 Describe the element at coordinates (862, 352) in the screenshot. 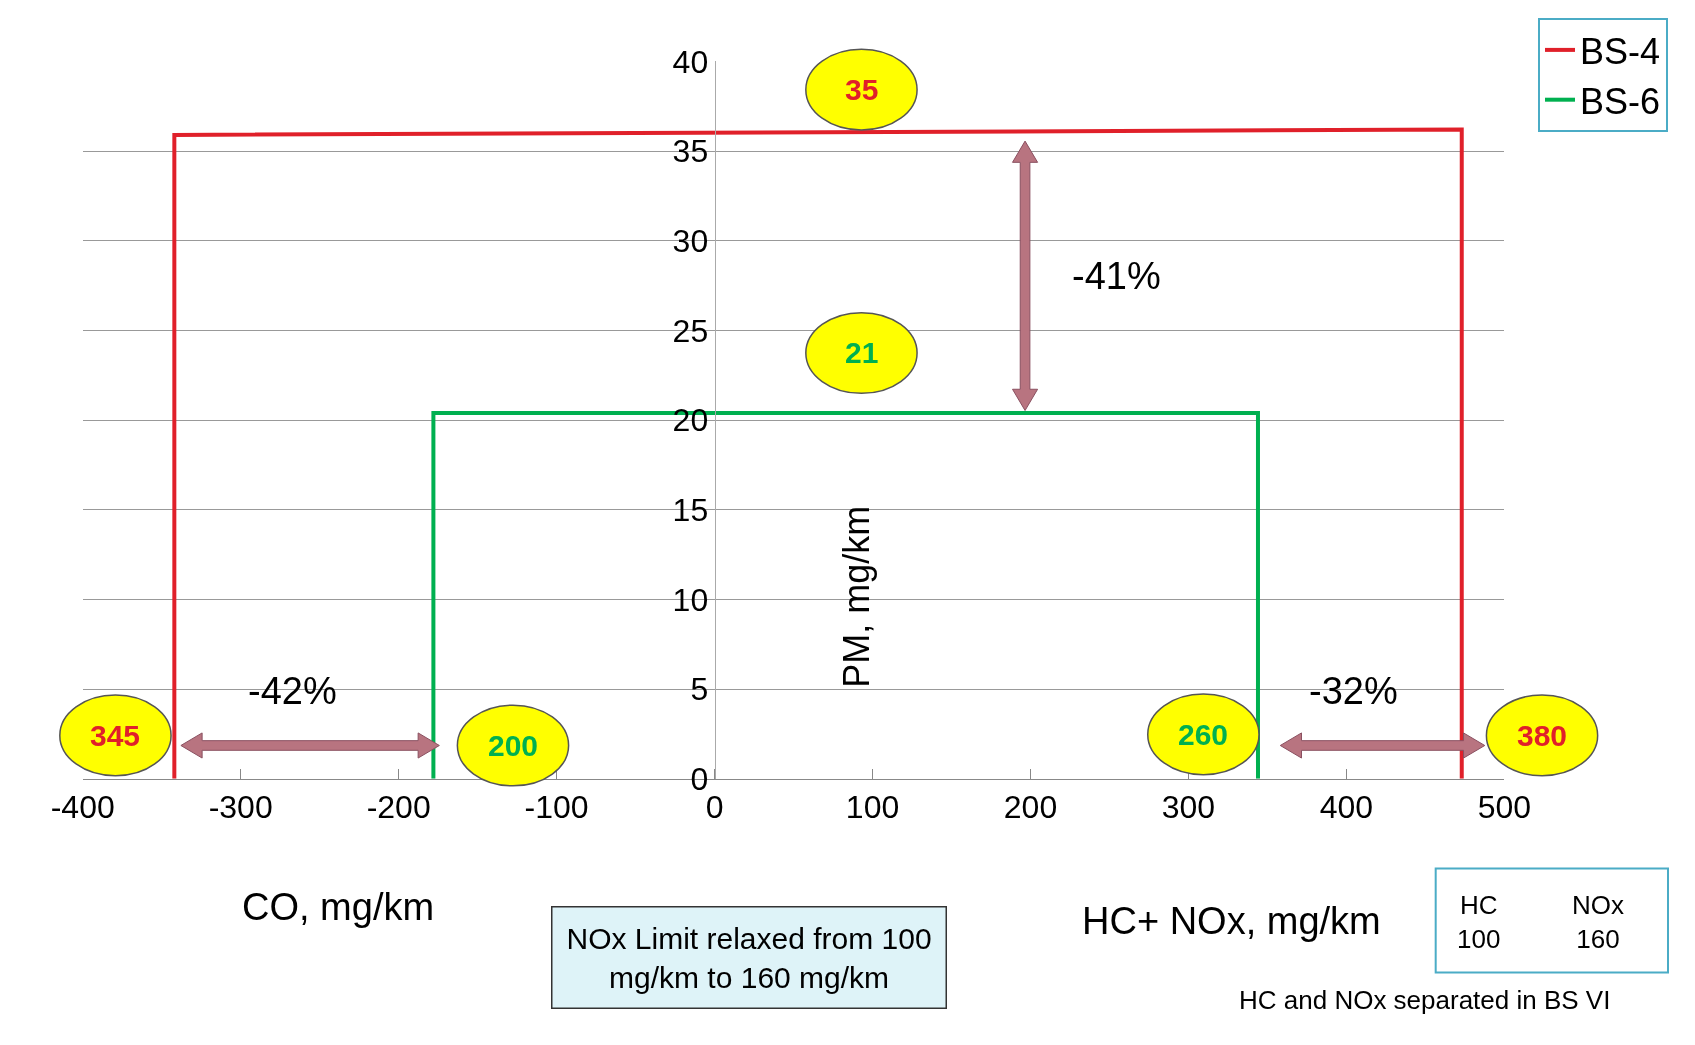

I see `annotation: 21` at that location.